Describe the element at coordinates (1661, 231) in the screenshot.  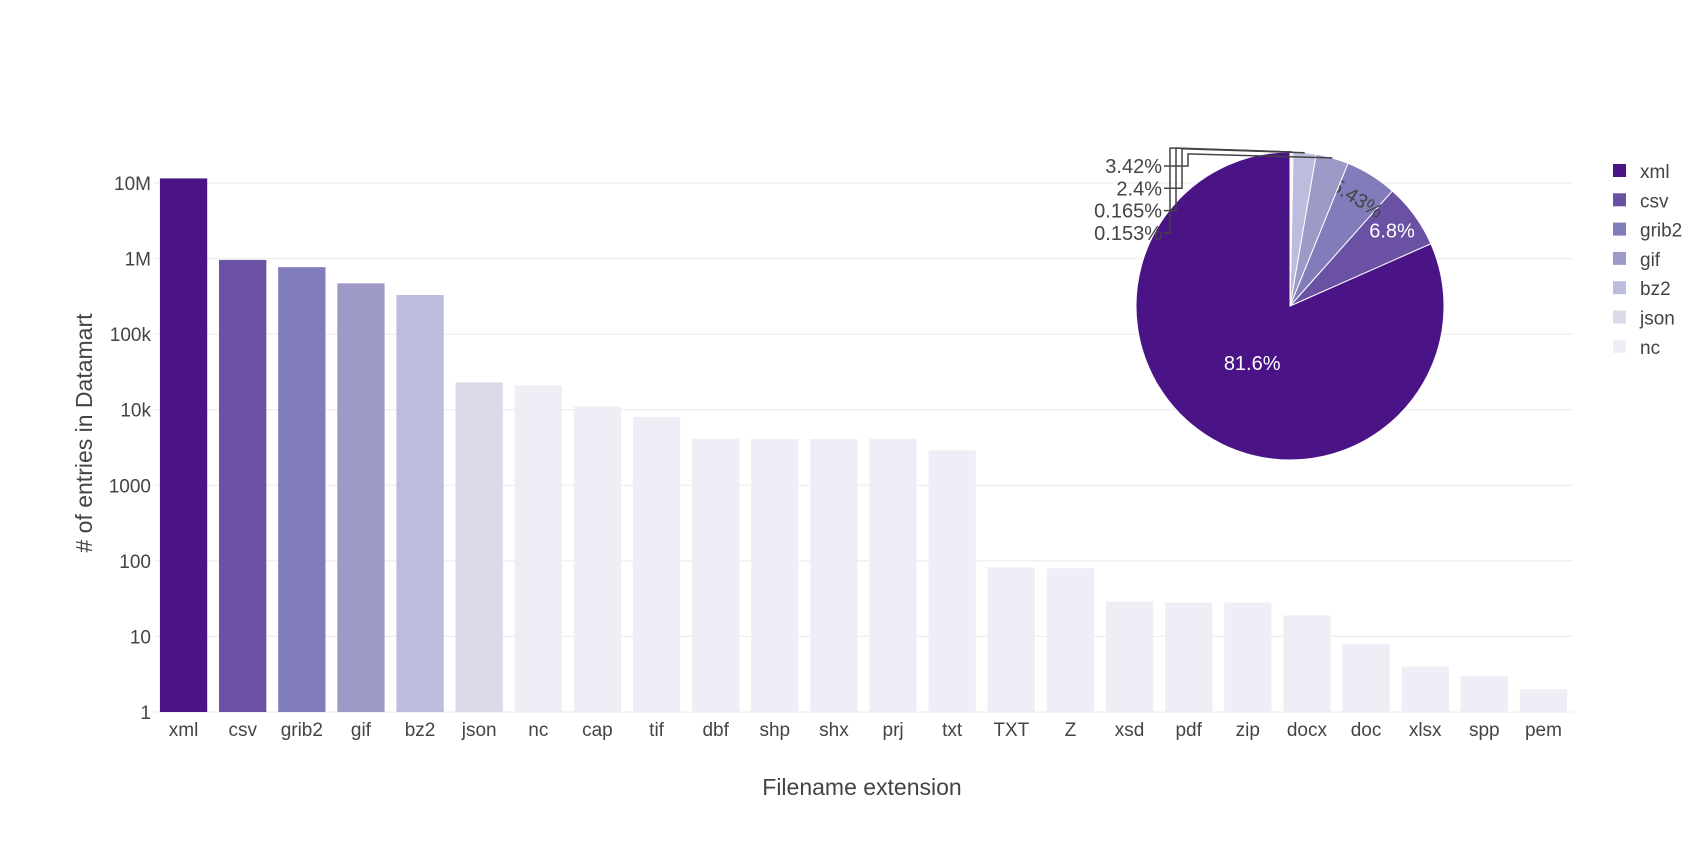
I see `legend-label: grib2` at that location.